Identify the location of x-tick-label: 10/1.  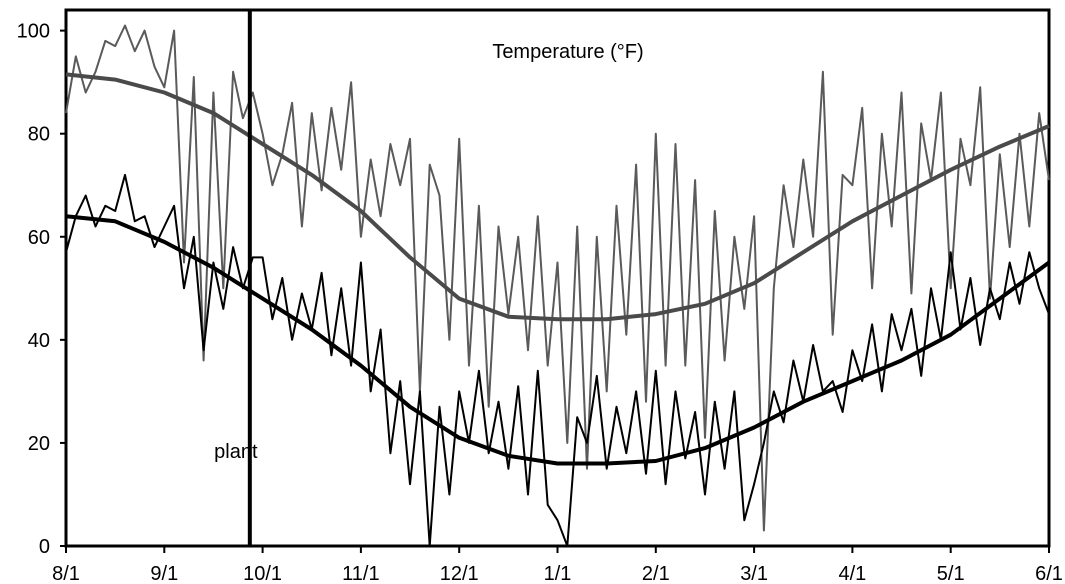
(262, 573).